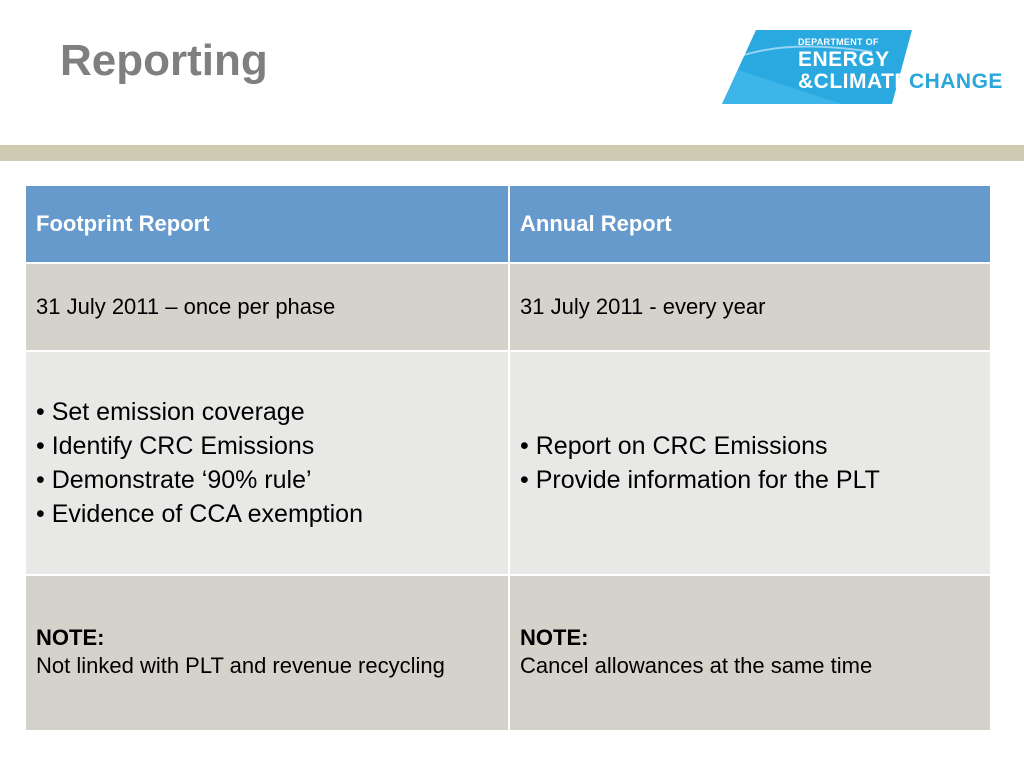 The image size is (1024, 768). I want to click on list-item: • Set emission coverage, so click(170, 412).